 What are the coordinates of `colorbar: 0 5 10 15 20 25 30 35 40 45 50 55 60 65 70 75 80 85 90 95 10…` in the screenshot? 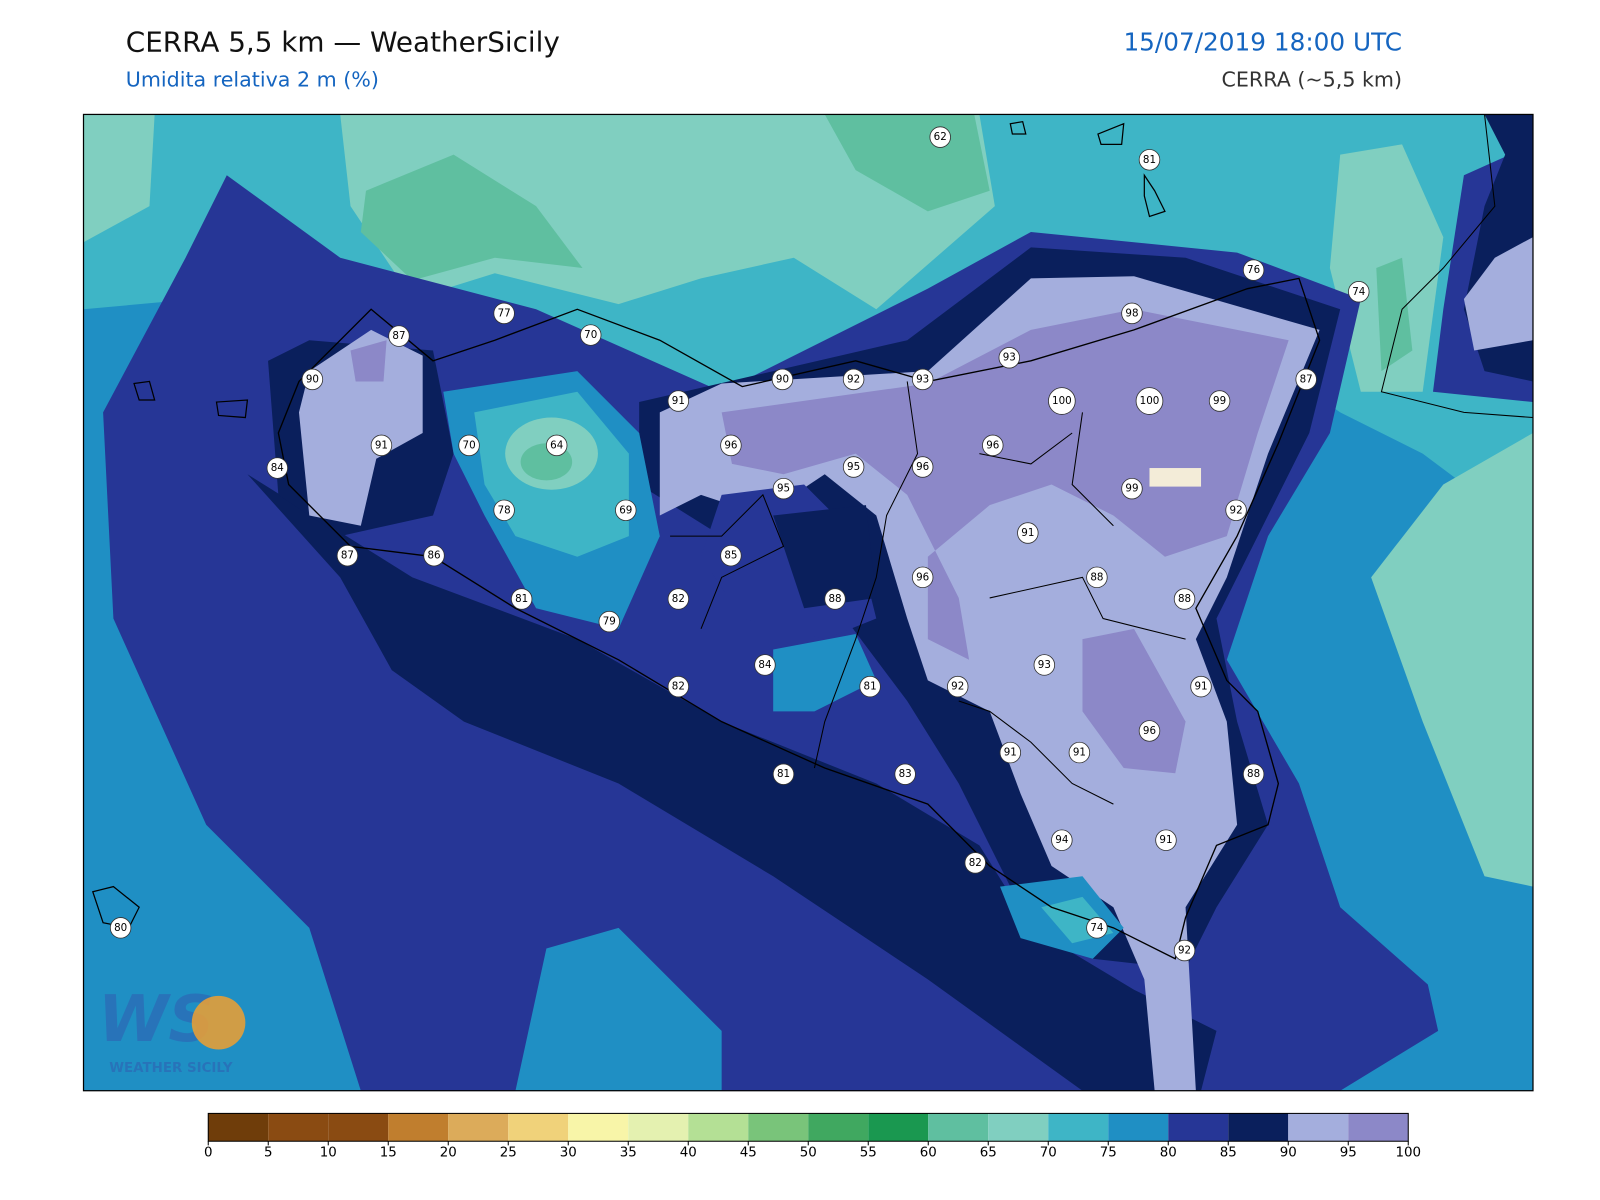 It's located at (812, 1136).